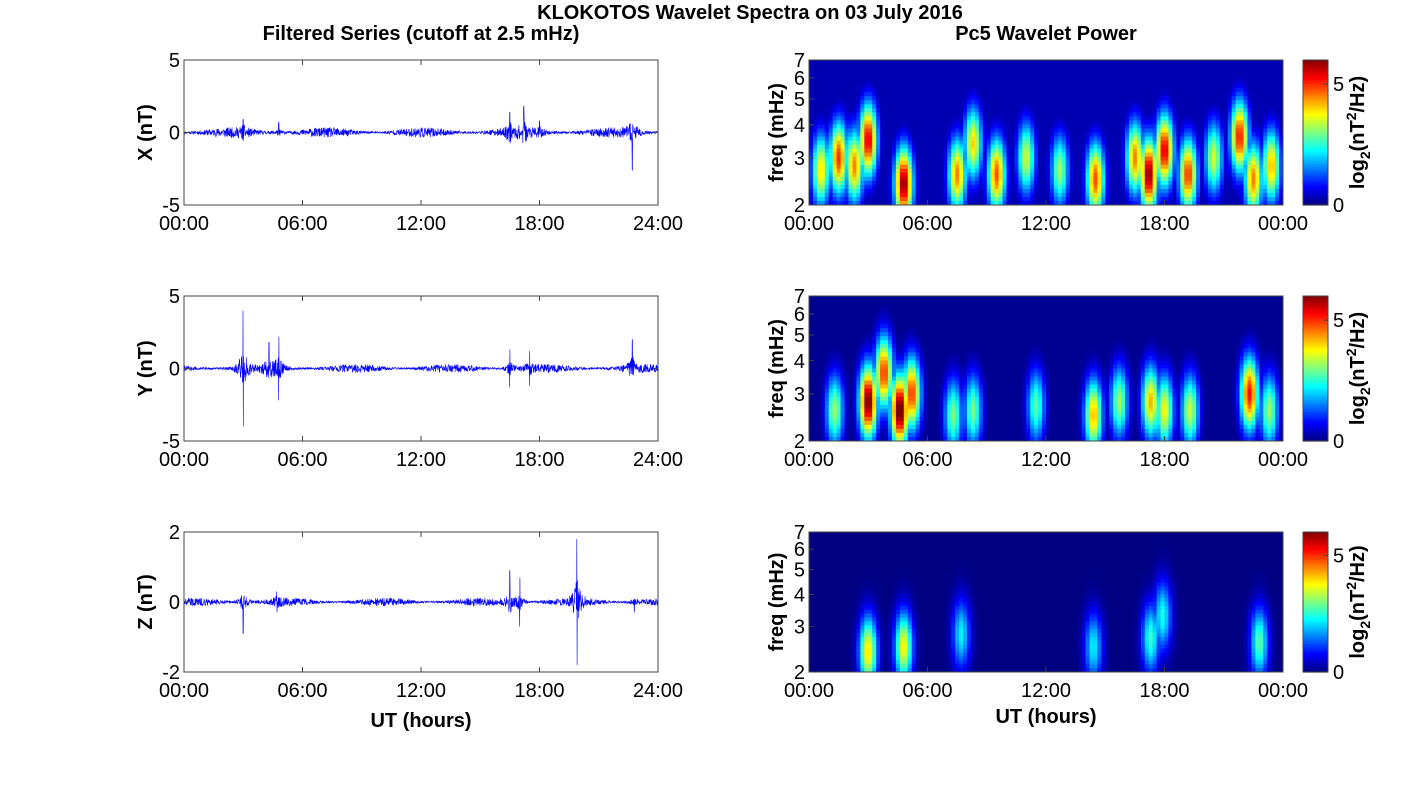 The height and width of the screenshot is (788, 1418). Describe the element at coordinates (799, 206) in the screenshot. I see `y-tick-label: 2` at that location.